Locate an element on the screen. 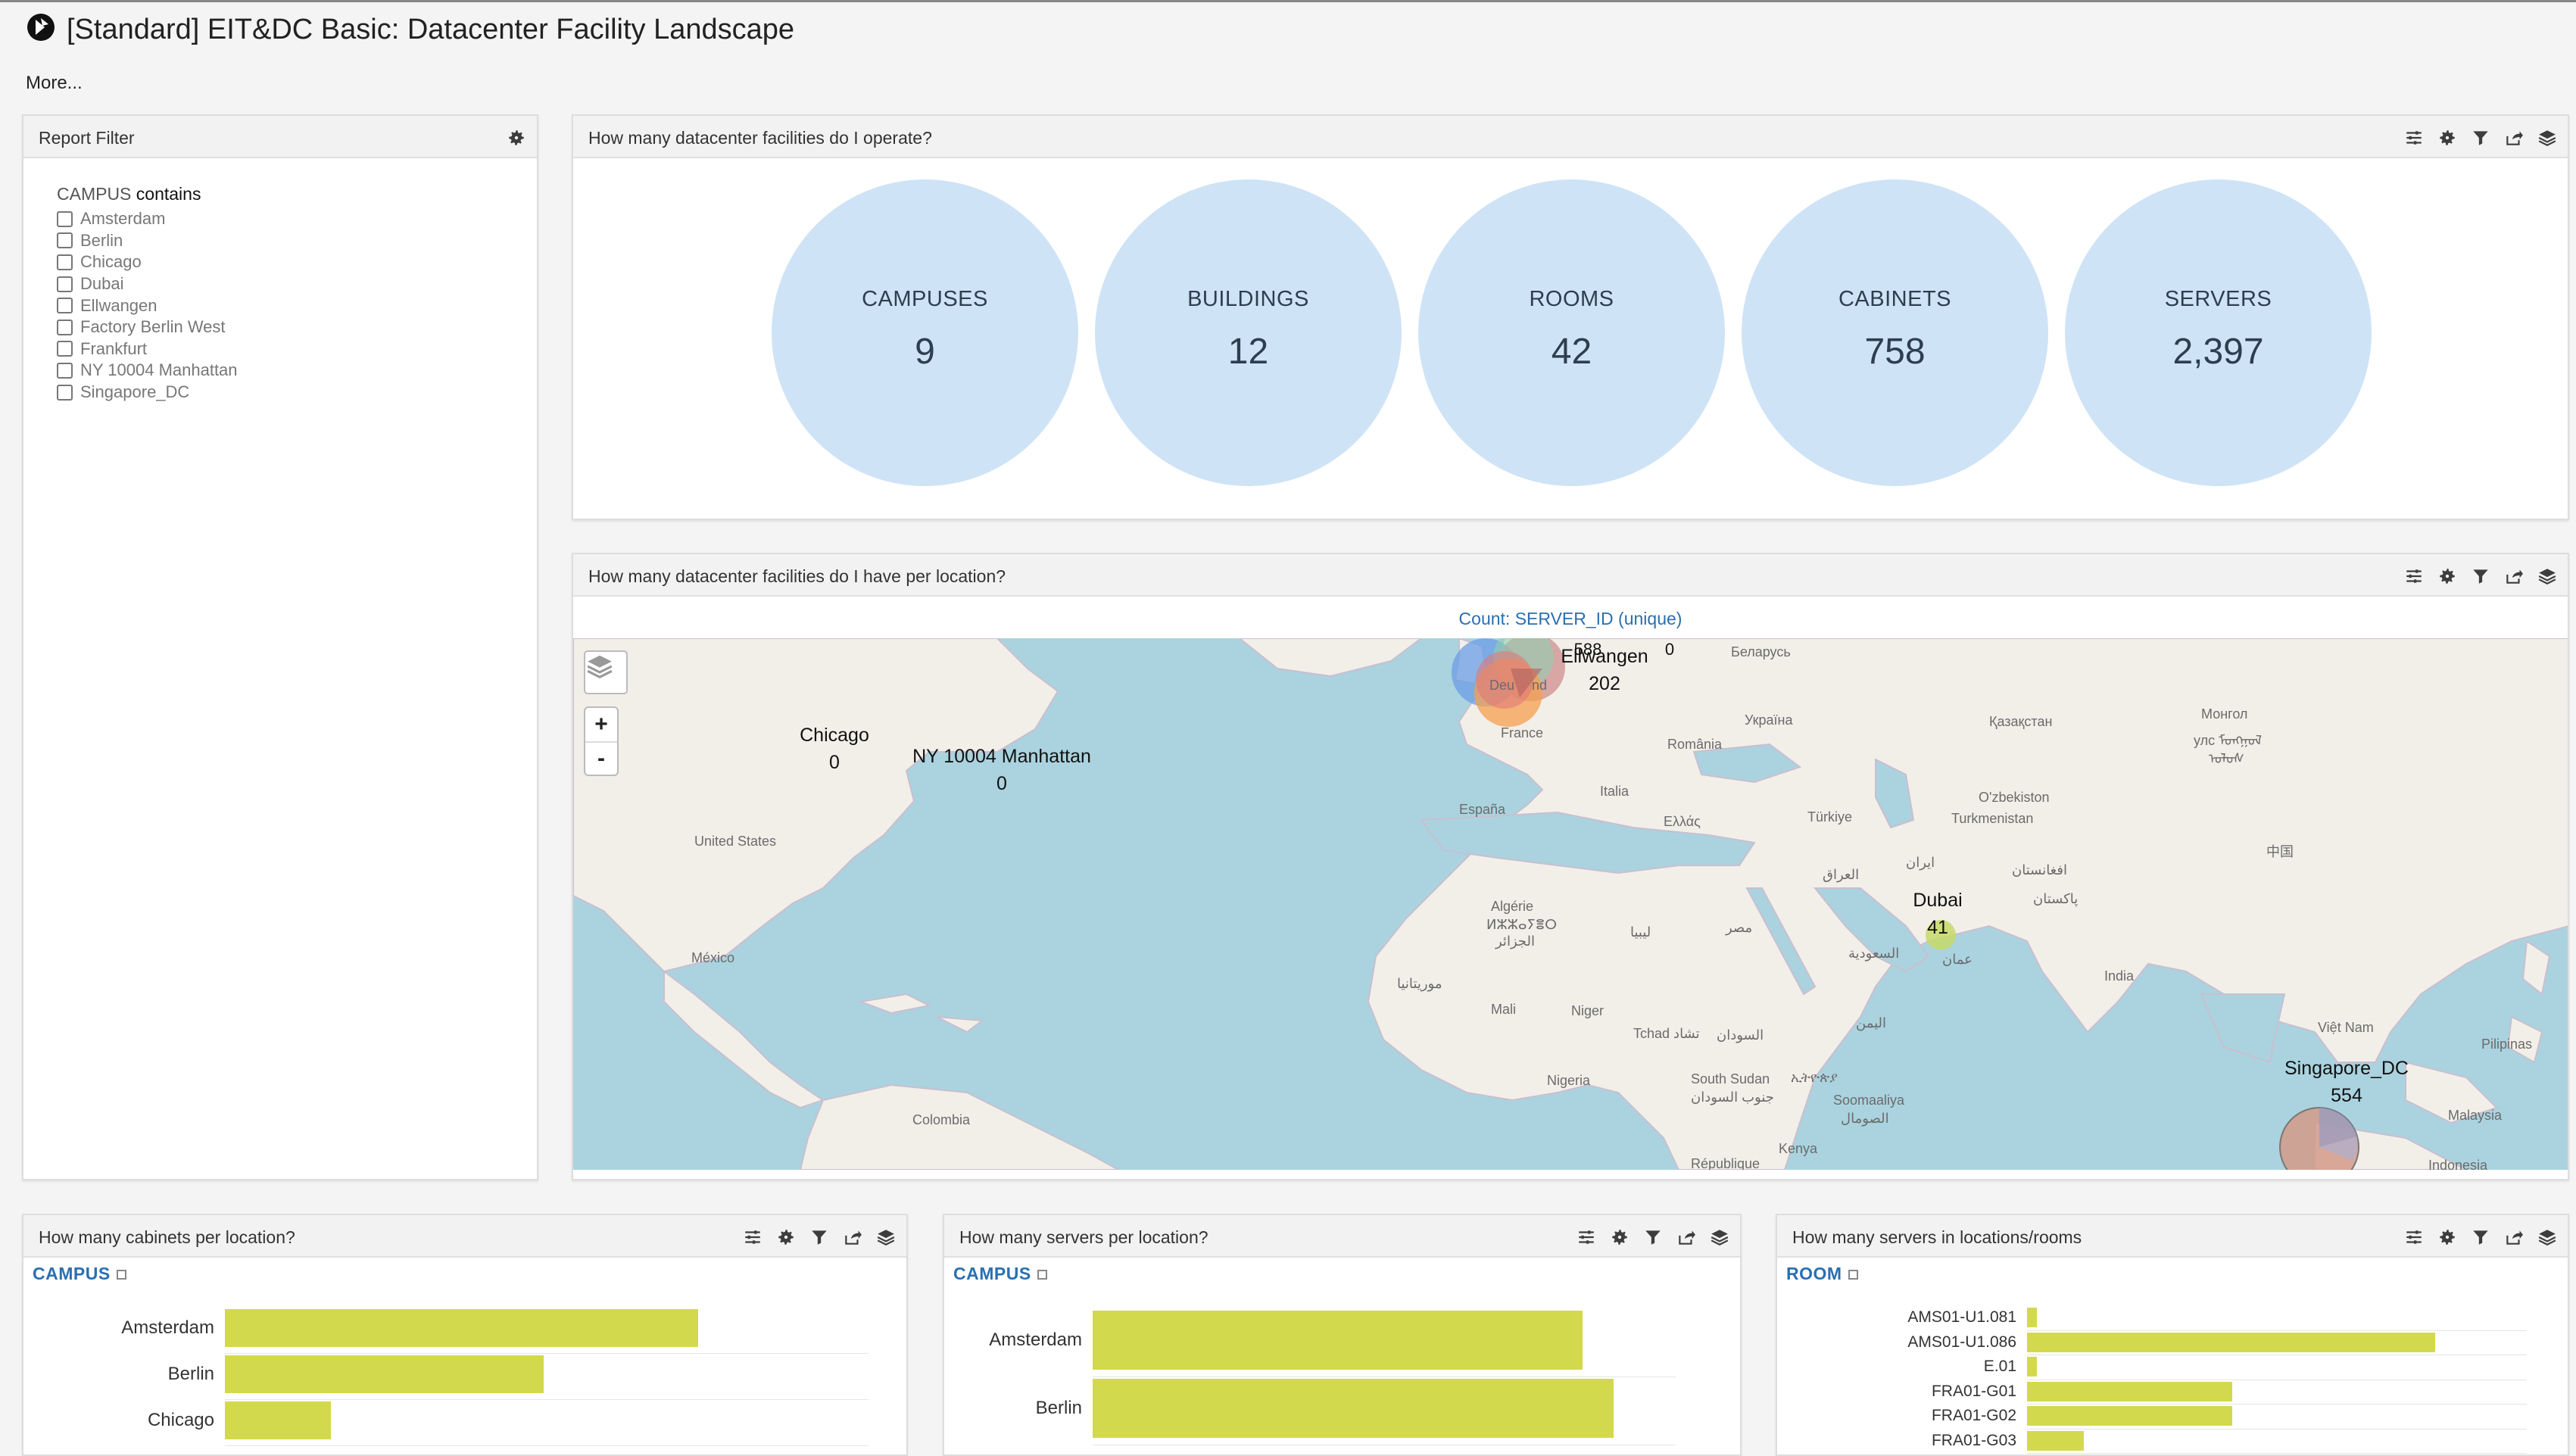 This screenshot has height=1456, width=2576. kpi-campuses: CAMPUSES 9 is located at coordinates (925, 332).